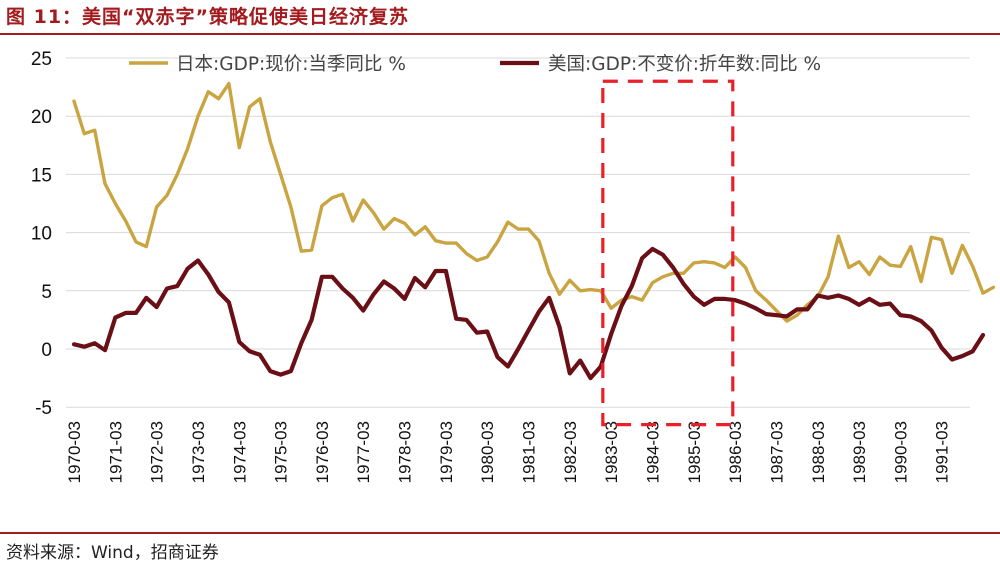 The width and height of the screenshot is (1000, 565). Describe the element at coordinates (74, 452) in the screenshot. I see `x-tick-label: 1970-03` at that location.